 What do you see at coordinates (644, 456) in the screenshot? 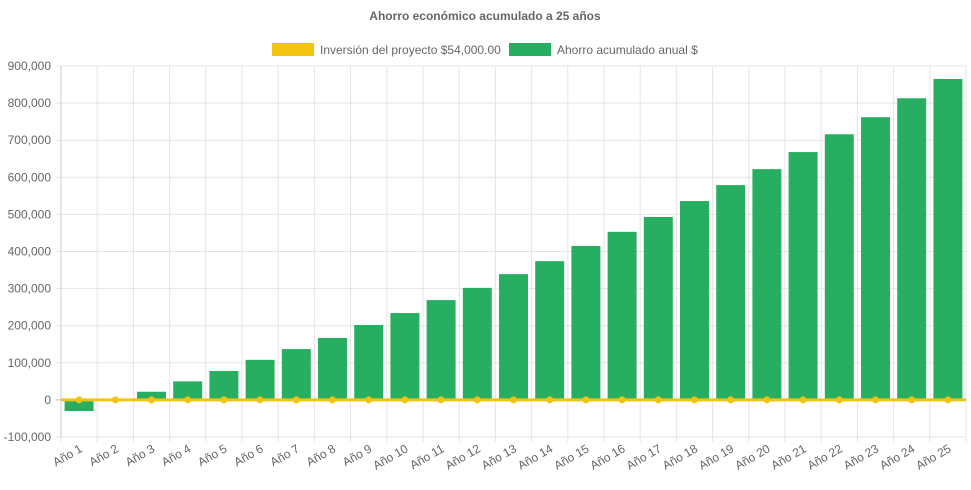
I see `x-tick-label: Año 17` at bounding box center [644, 456].